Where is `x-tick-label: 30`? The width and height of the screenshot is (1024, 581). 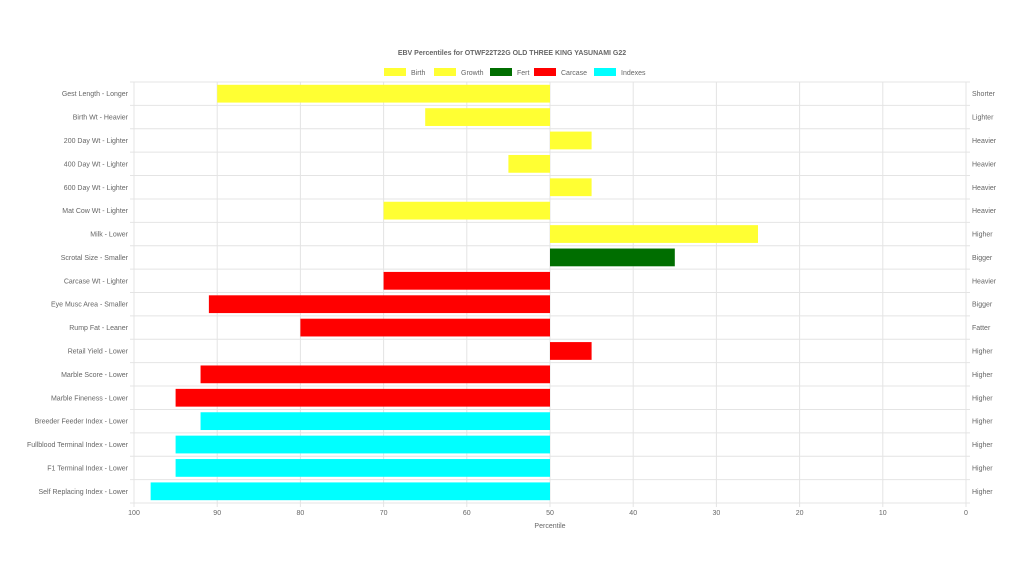 x-tick-label: 30 is located at coordinates (717, 513).